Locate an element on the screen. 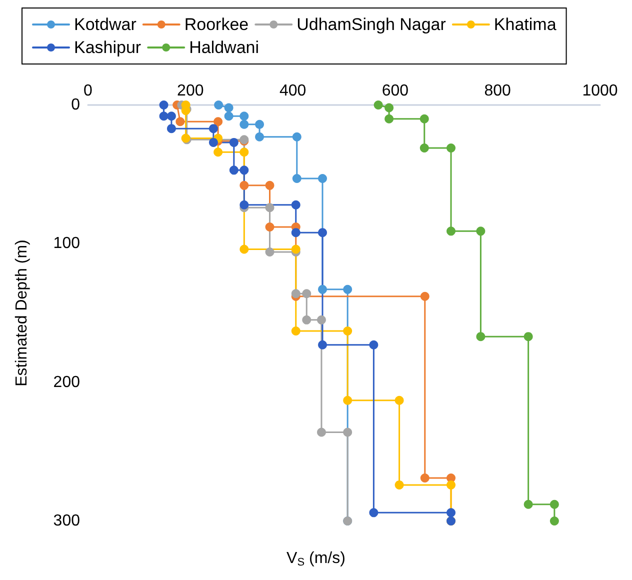 The image size is (632, 580). x-tick-label: 800 is located at coordinates (498, 91).